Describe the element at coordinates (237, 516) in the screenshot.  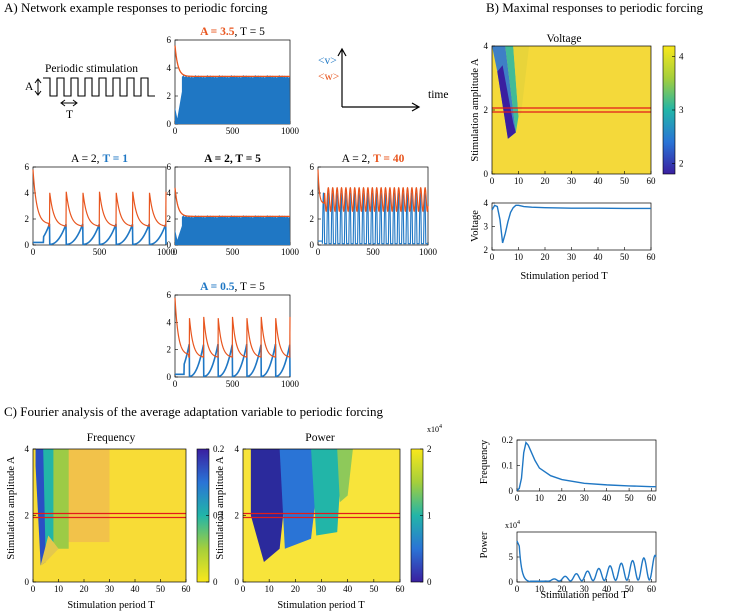
I see `power_heat-ytick-label: 2` at that location.